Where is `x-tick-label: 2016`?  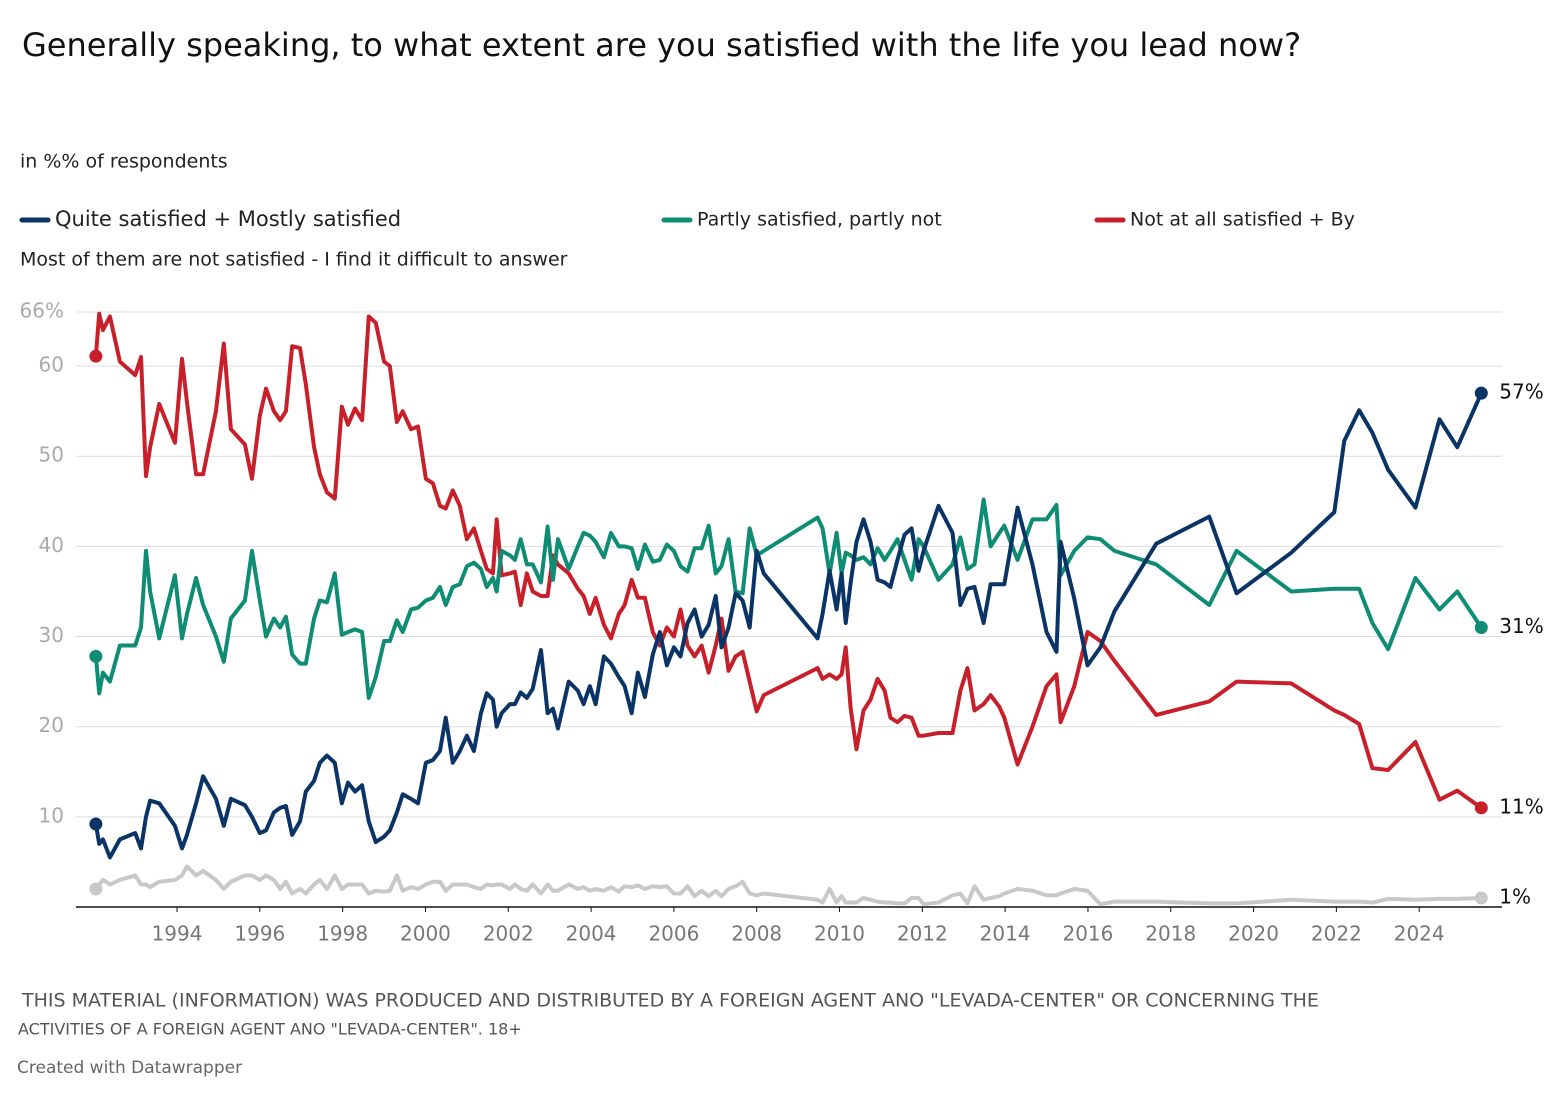
x-tick-label: 2016 is located at coordinates (1087, 934).